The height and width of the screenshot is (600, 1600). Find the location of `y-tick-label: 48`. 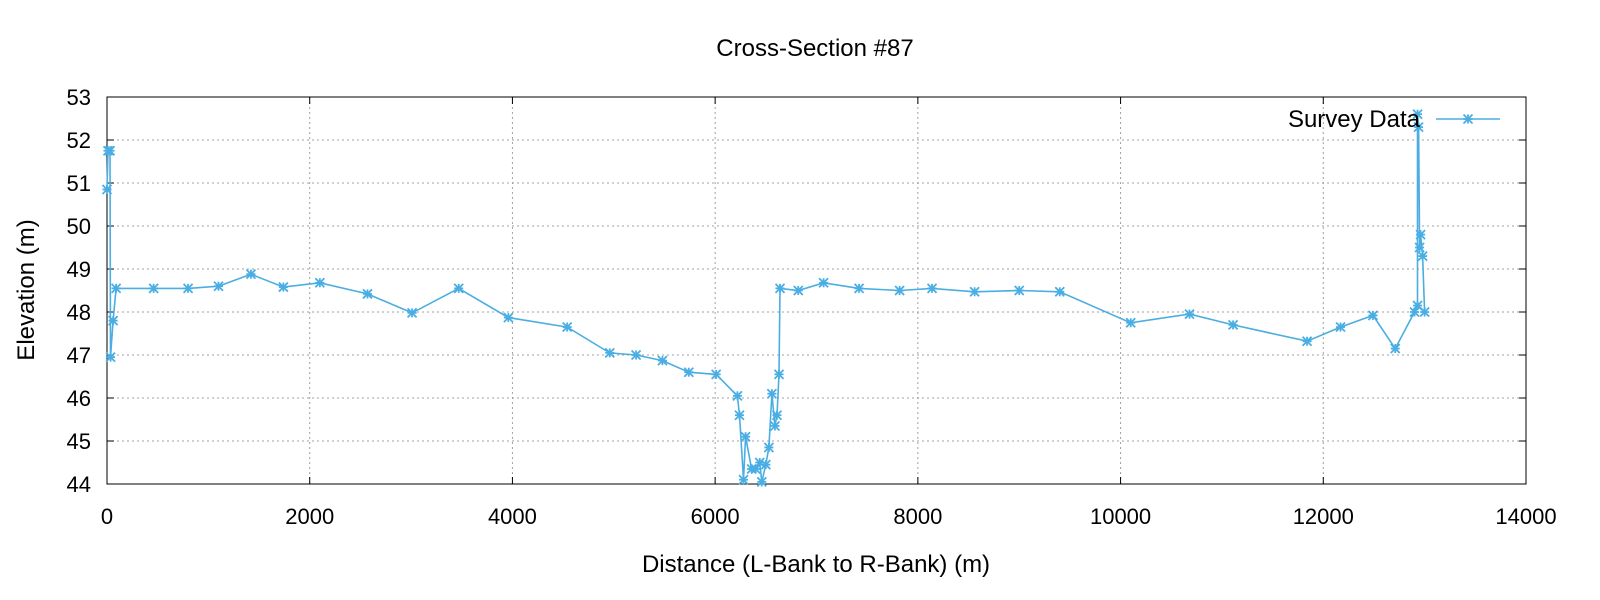

y-tick-label: 48 is located at coordinates (79, 312).